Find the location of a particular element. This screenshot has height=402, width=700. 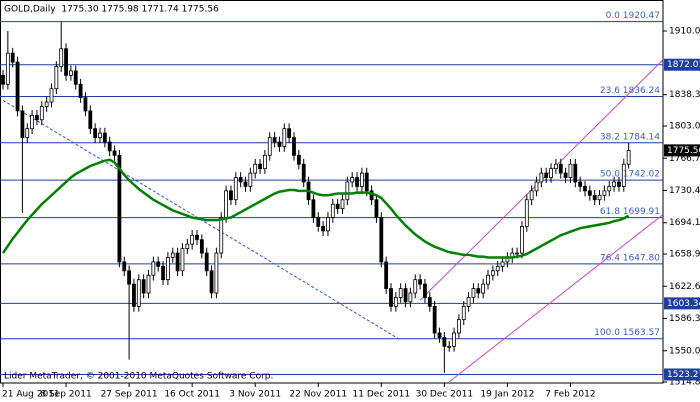

x-tick-label: 30 Dec 2011 is located at coordinates (445, 395).